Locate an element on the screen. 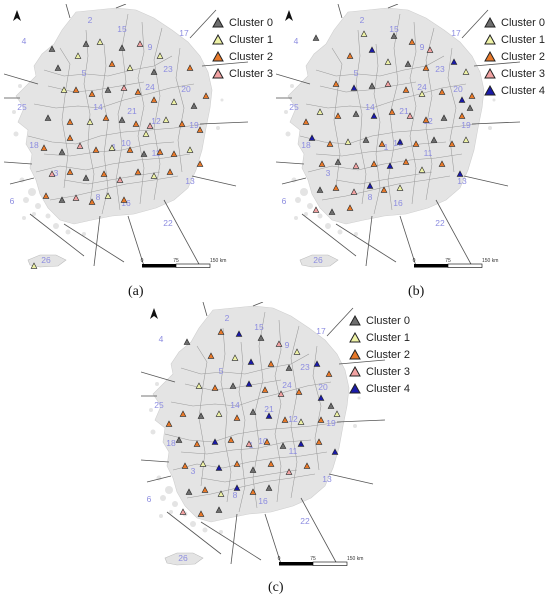 The width and height of the screenshot is (550, 602). region-label: 24 is located at coordinates (287, 385).